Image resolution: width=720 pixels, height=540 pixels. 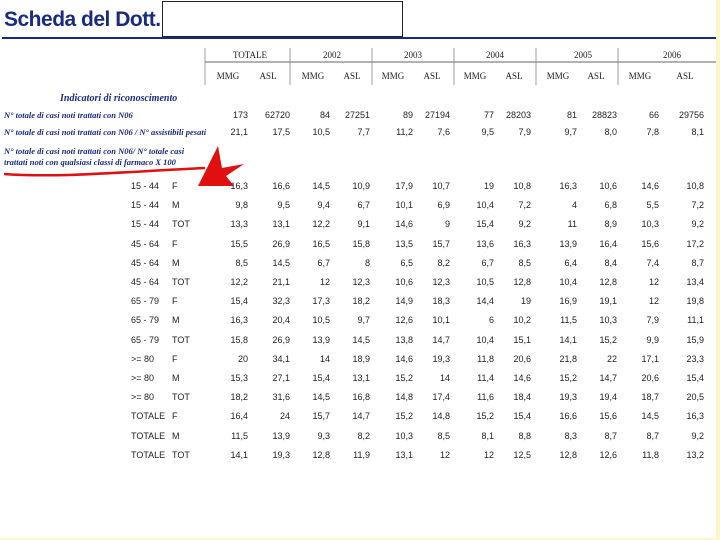 I want to click on cell: 20,6, so click(x=650, y=378).